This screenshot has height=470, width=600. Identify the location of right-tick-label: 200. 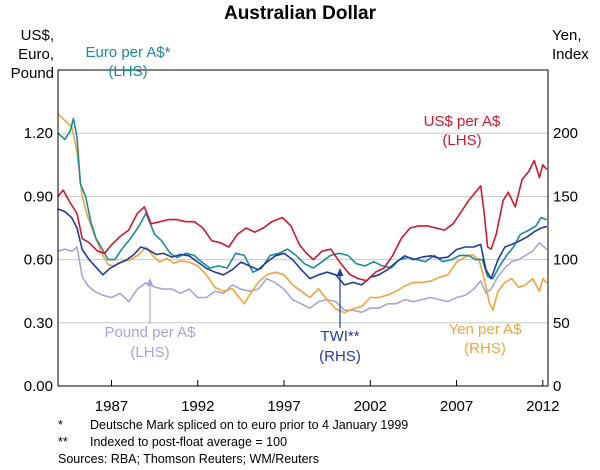
(565, 133).